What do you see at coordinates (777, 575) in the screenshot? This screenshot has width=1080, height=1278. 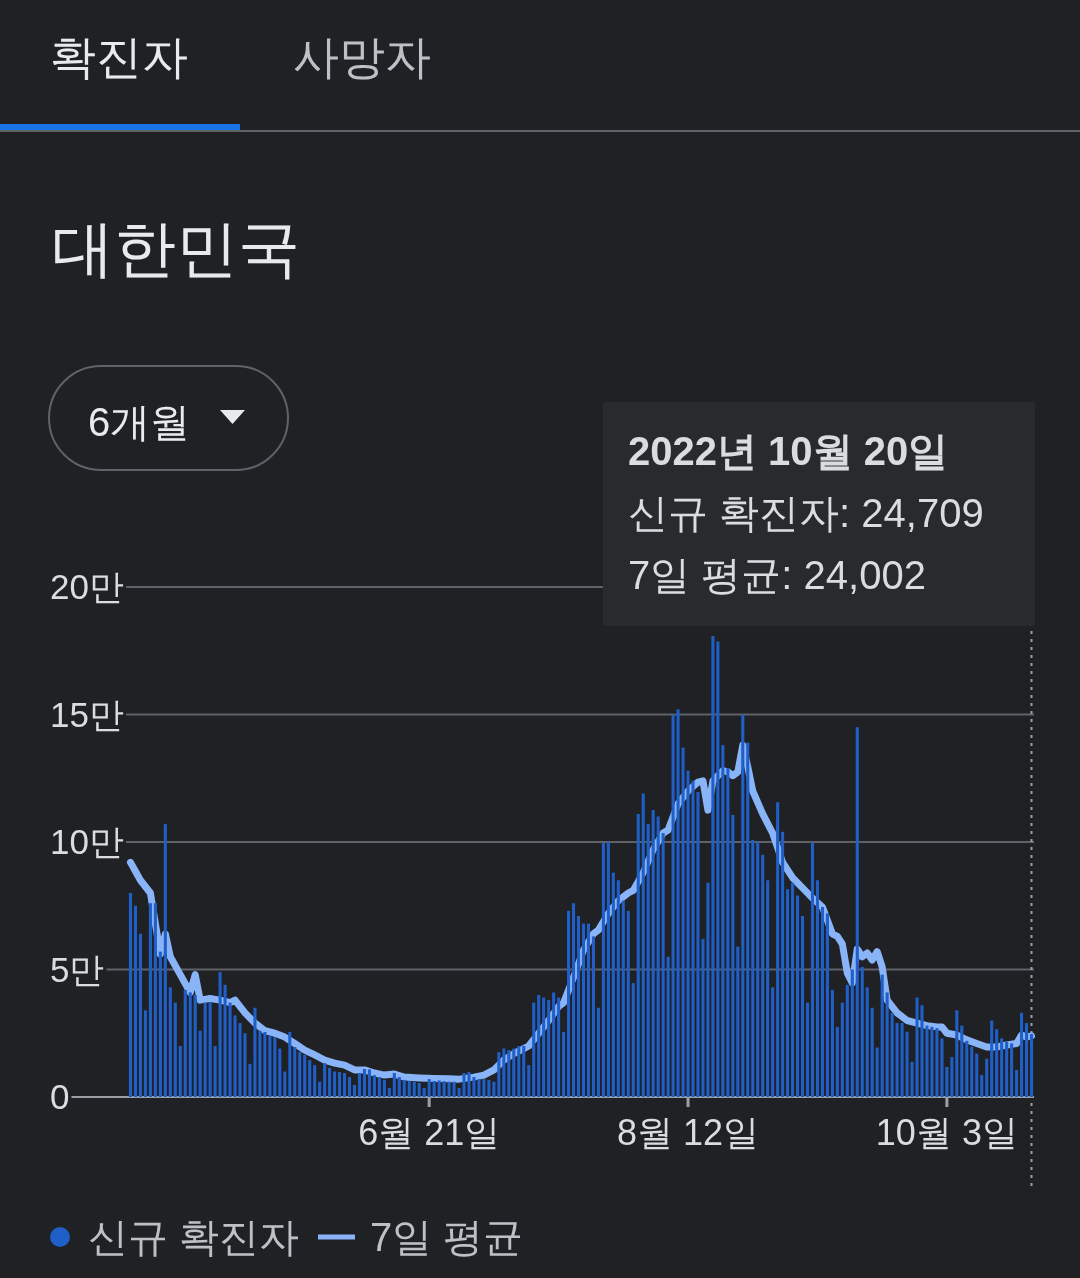 I see `annotation: 7일 평균: 24,002` at bounding box center [777, 575].